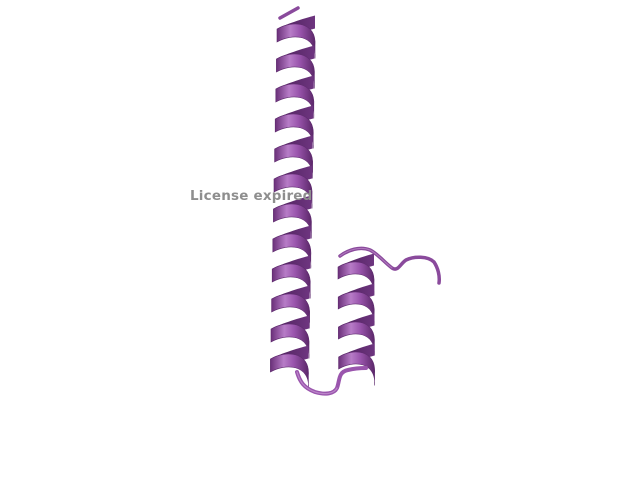 The height and width of the screenshot is (480, 640). Describe the element at coordinates (356, 319) in the screenshot. I see `short-helix` at that location.